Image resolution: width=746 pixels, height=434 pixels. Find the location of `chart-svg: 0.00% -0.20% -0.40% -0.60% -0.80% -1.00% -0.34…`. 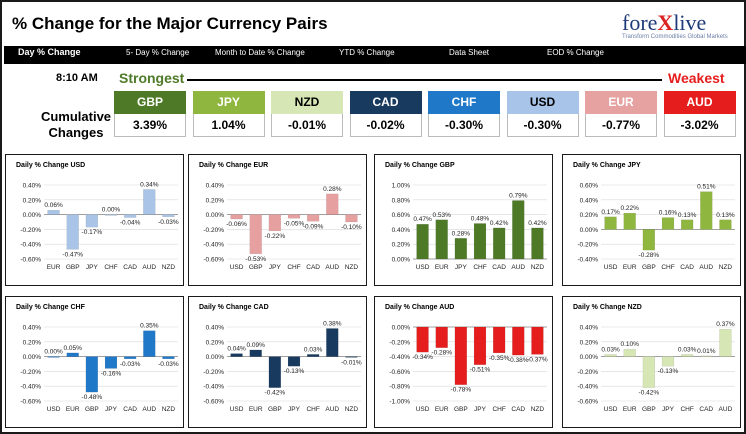

chart-svg: 0.00% -0.20% -0.40% -0.60% -0.80% -1.00% -0.34… is located at coordinates (468, 369).